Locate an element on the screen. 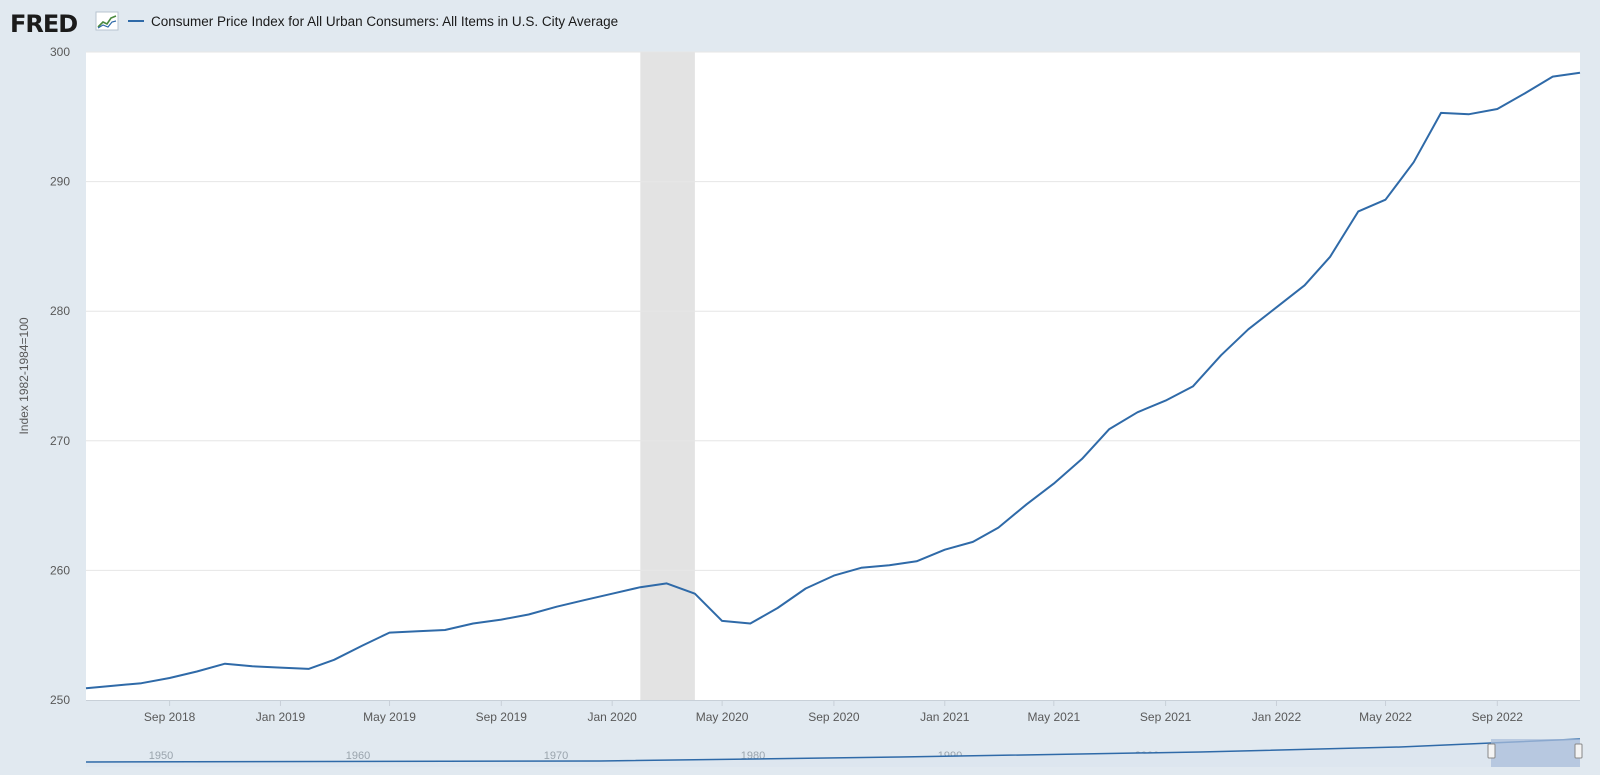  navigator-right-handle is located at coordinates (1578, 751).